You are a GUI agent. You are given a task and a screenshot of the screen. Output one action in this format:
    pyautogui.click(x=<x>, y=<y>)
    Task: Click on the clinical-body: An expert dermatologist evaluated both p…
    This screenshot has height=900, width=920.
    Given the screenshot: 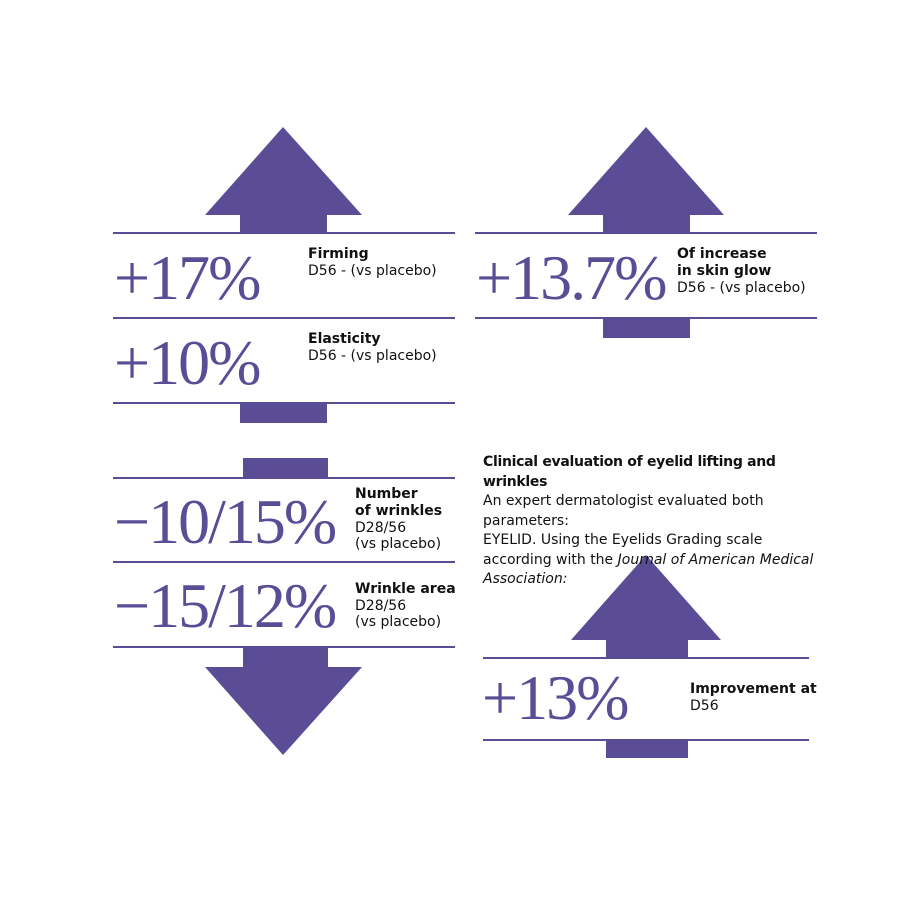 What is the action you would take?
    pyautogui.click(x=623, y=511)
    